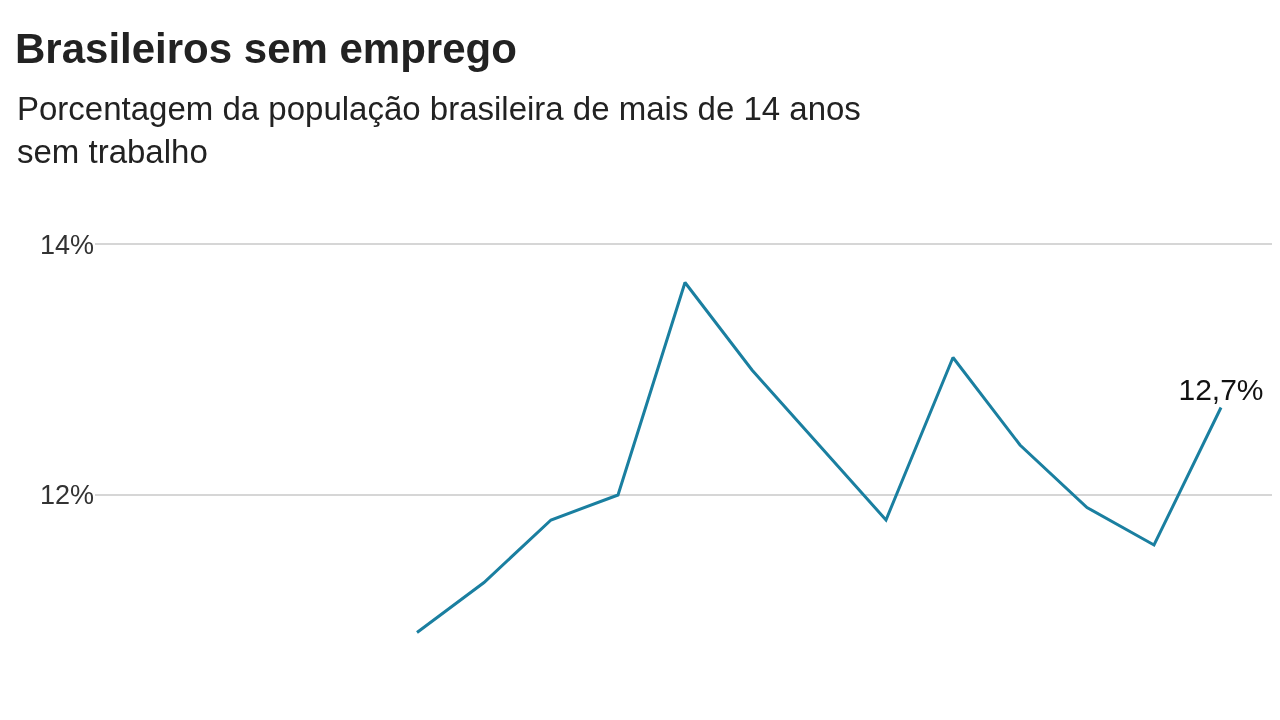  Describe the element at coordinates (439, 130) in the screenshot. I see `chart-subtitle: Porcentagem da população brasileira de mais de 14 anos sem trabalho` at that location.